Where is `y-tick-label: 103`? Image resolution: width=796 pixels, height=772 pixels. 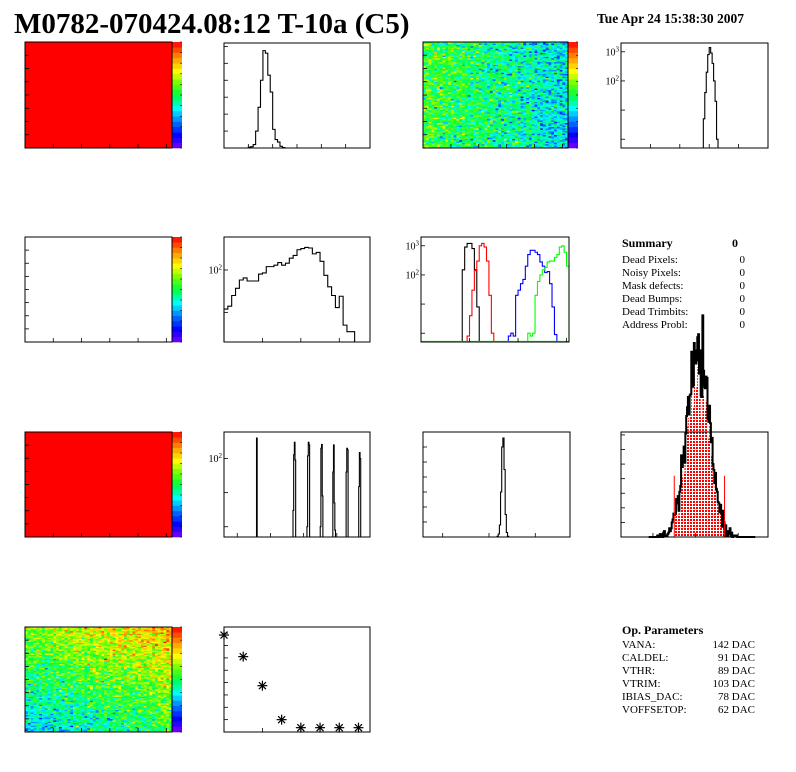 y-tick-label: 103 is located at coordinates (613, 51).